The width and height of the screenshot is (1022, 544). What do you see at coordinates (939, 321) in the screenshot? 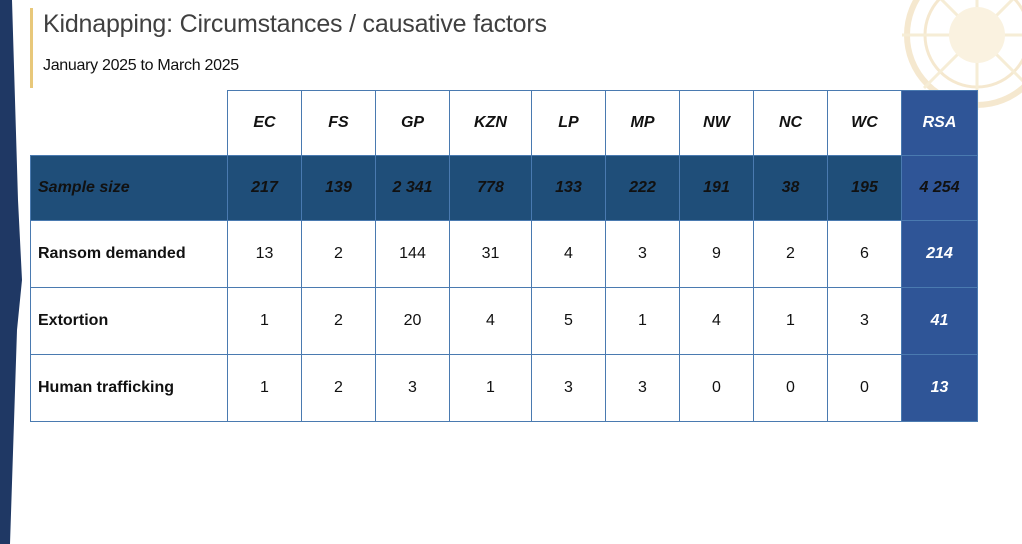
I see `table-cell-rsa: 41` at bounding box center [939, 321].